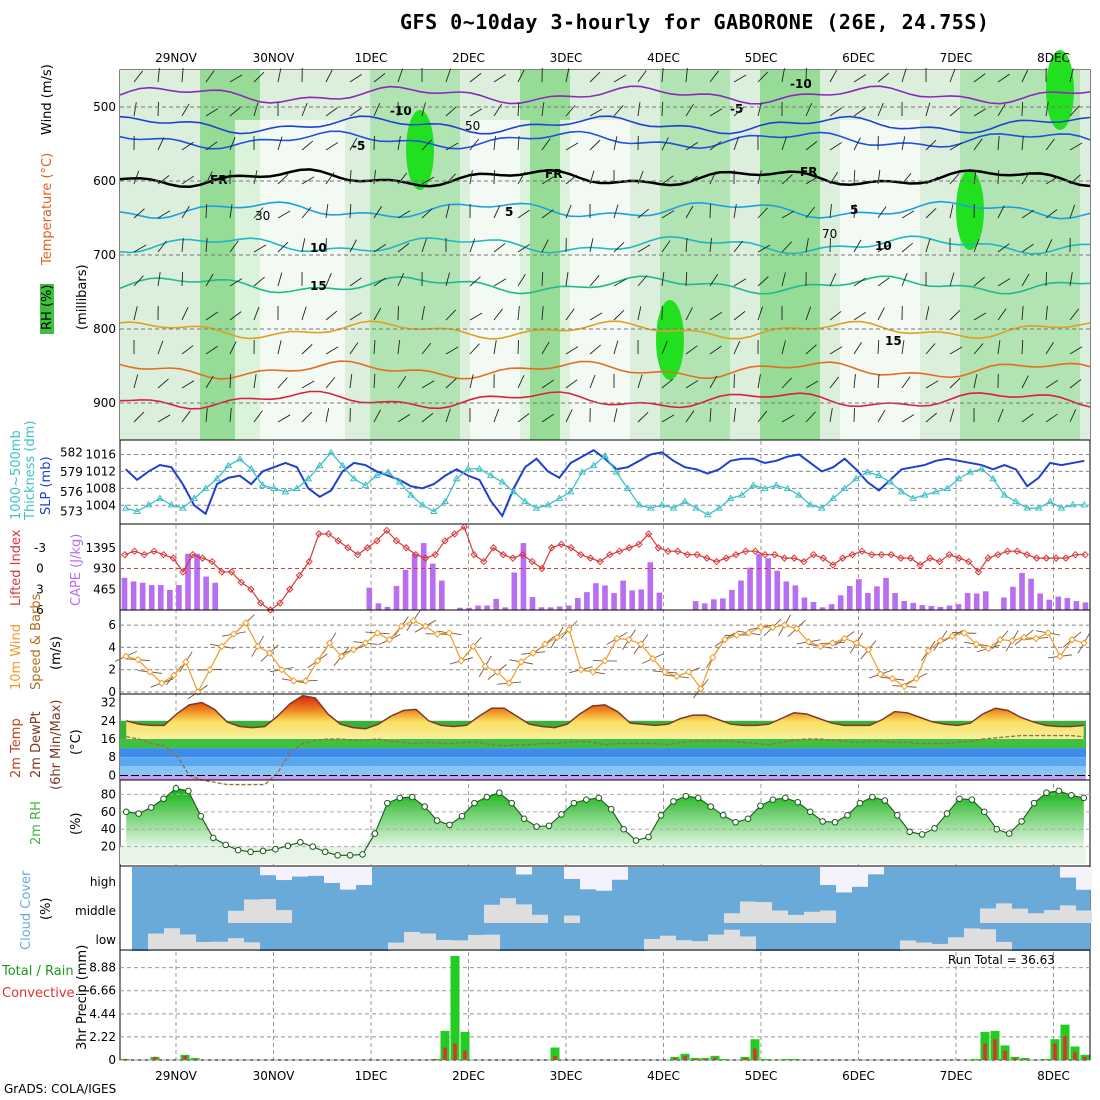 The height and width of the screenshot is (1100, 1100). Describe the element at coordinates (102, 991) in the screenshot. I see `precip-tick: 6.66` at that location.